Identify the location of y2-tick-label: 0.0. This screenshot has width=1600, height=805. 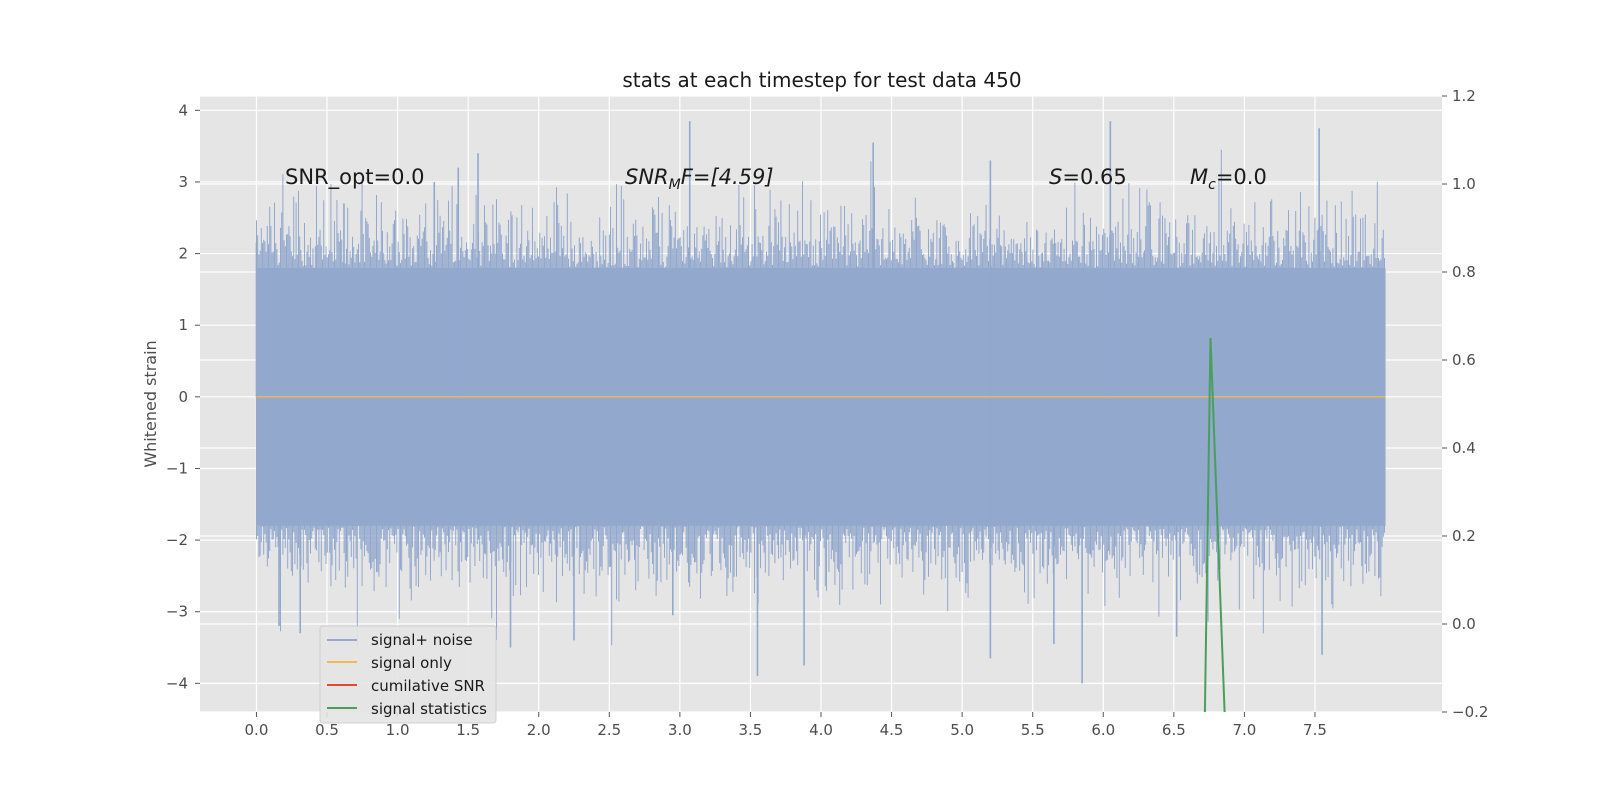
(1464, 624).